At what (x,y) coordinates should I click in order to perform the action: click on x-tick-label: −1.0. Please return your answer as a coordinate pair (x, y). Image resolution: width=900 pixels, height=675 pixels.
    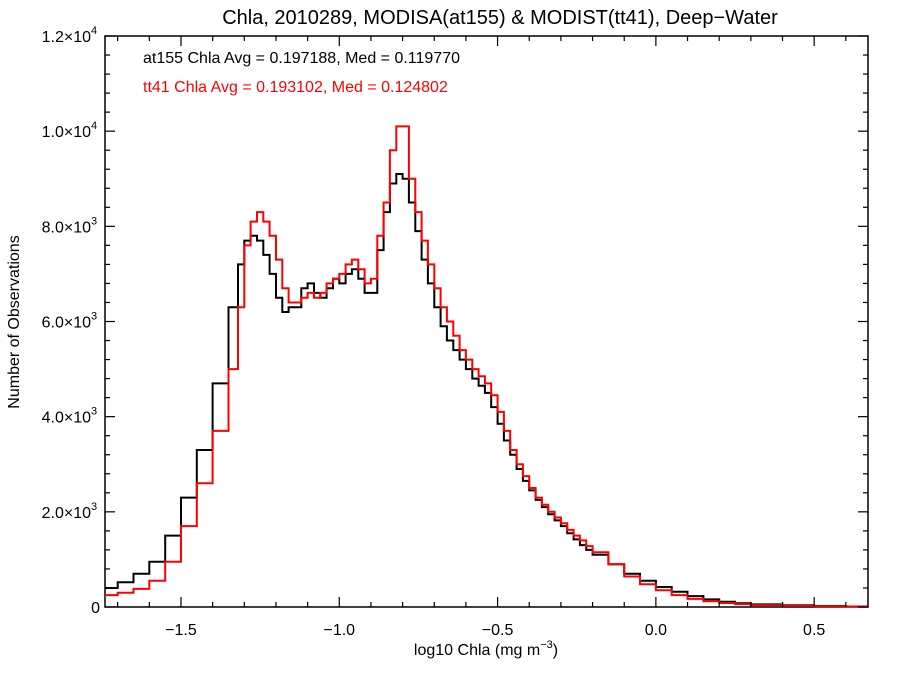
    Looking at the image, I should click on (339, 630).